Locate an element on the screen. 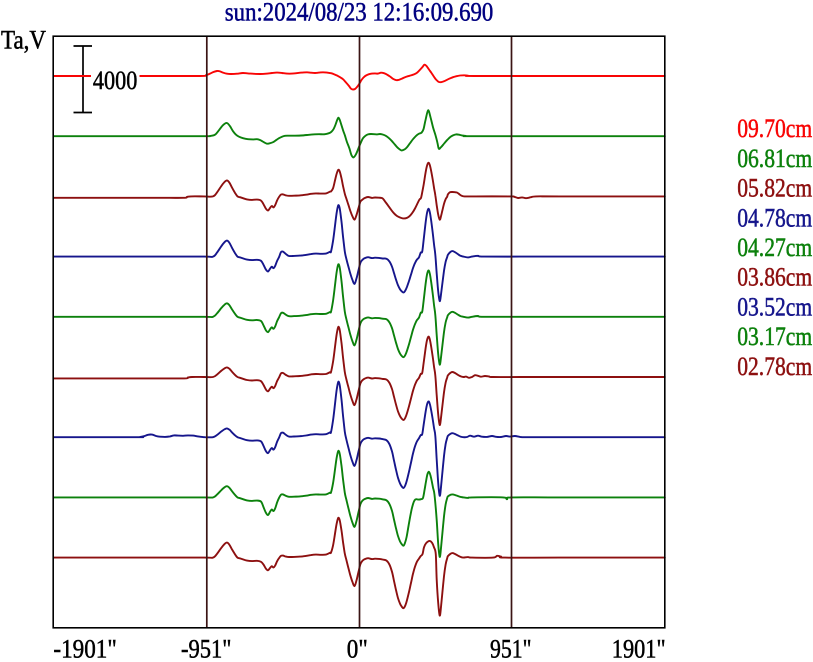 This screenshot has height=662, width=813. svg-text: 951" is located at coordinates (511, 648).